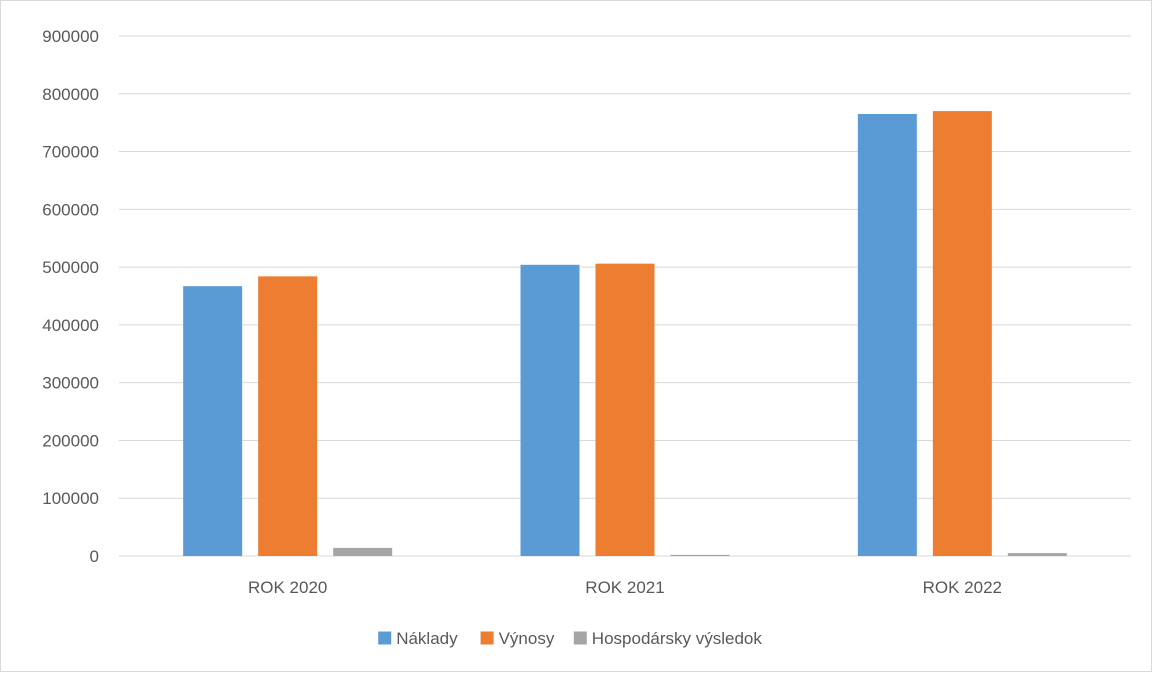  I want to click on y-tick-label: 300000, so click(70, 383).